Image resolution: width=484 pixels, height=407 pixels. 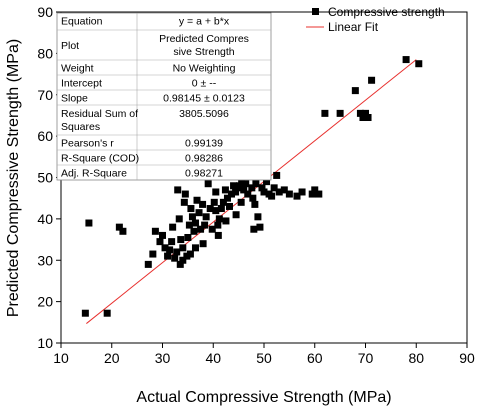 What do you see at coordinates (204, 99) in the screenshot?
I see `stats-row-4-value: 0.98145 ± 0.0123` at bounding box center [204, 99].